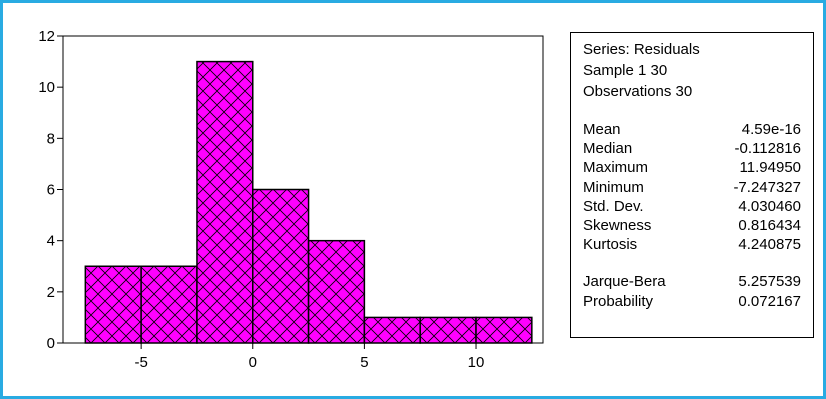  I want to click on stat-row: Jarque-Bera 5.257539, so click(698, 281).